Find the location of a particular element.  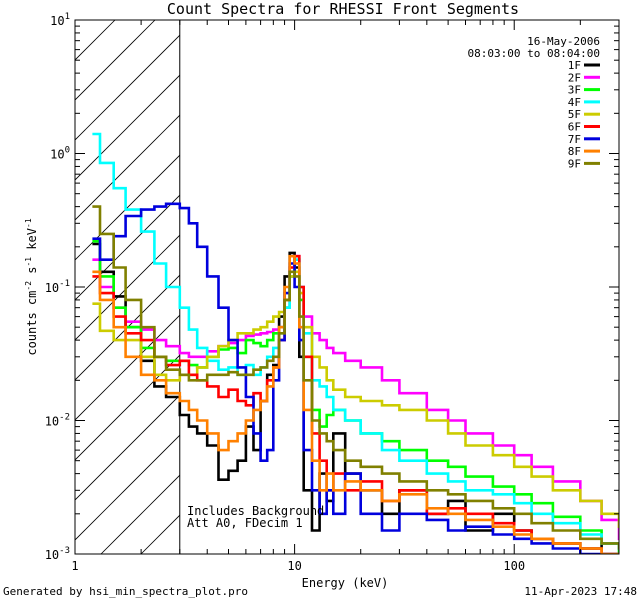

x-tick-label: 10 is located at coordinates (294, 566).